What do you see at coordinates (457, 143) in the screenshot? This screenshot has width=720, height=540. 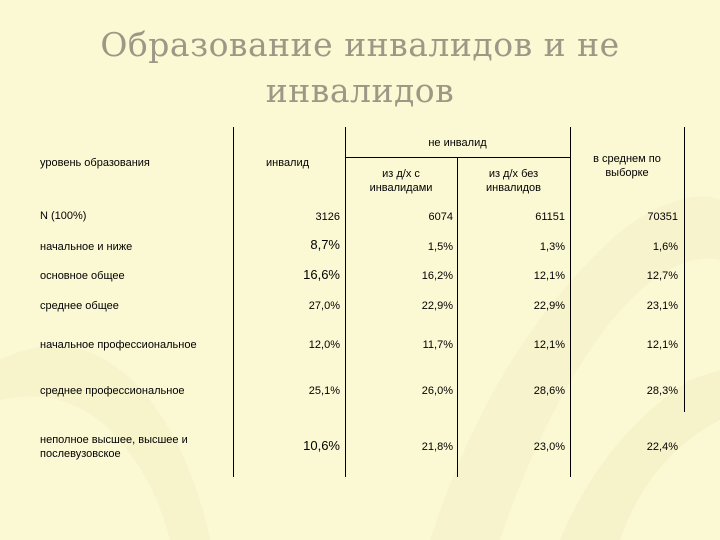 I see `header-not-disabled: не инвалид` at bounding box center [457, 143].